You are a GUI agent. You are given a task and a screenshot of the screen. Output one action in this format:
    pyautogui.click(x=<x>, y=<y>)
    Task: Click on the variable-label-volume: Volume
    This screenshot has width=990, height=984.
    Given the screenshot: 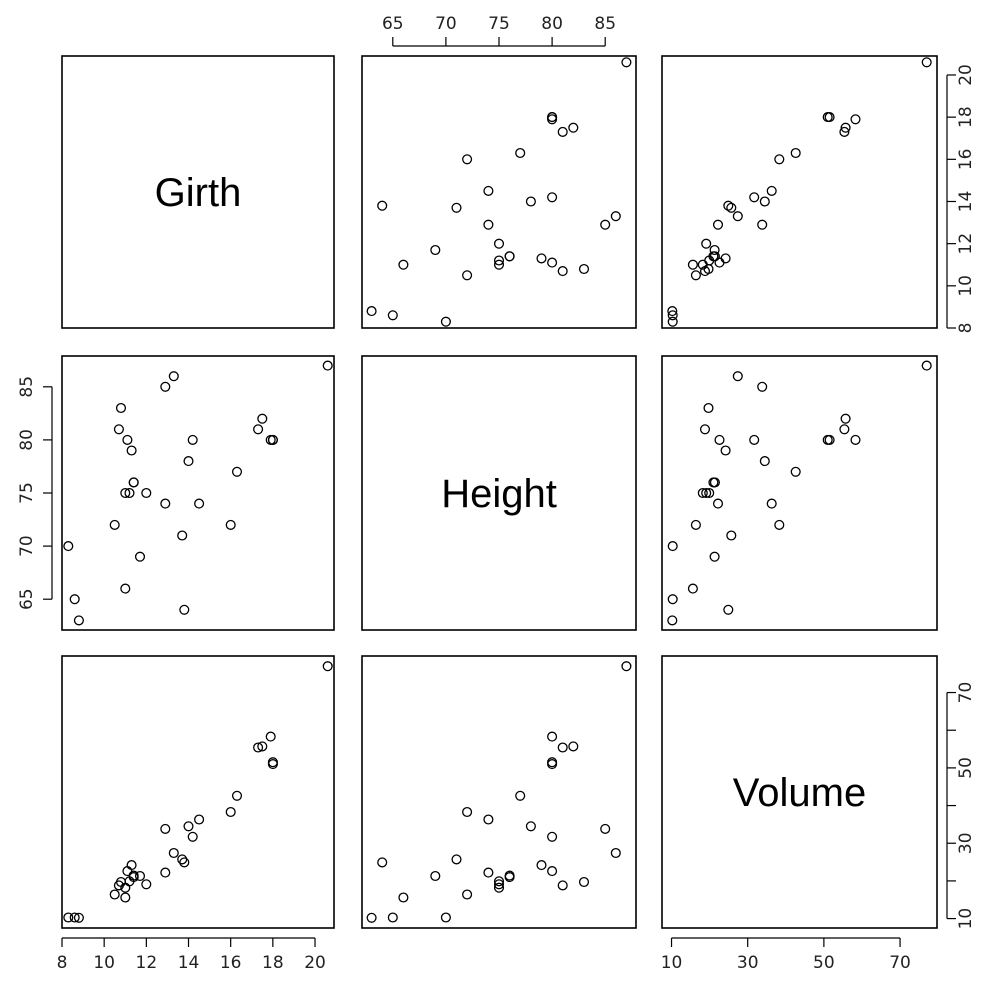 What is the action you would take?
    pyautogui.click(x=799, y=793)
    